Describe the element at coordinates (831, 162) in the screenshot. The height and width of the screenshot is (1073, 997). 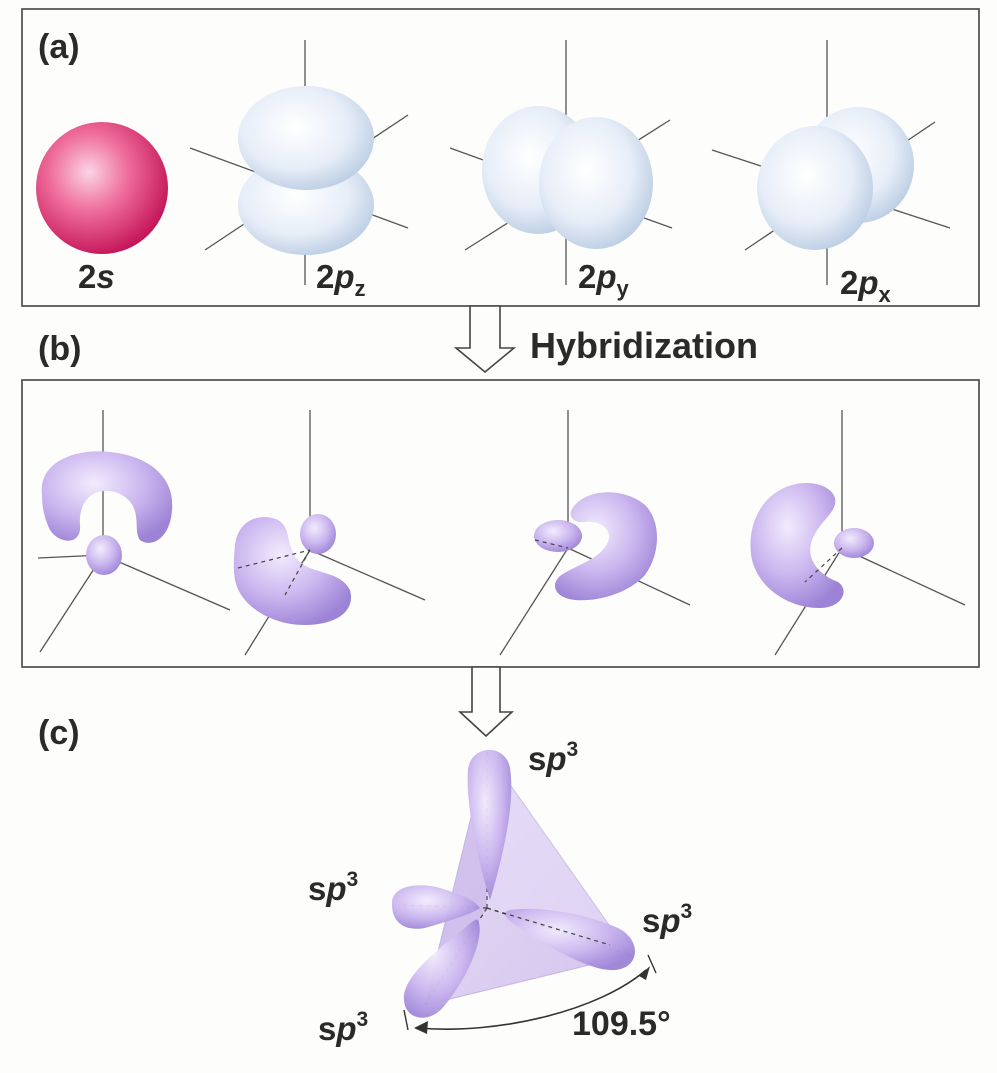
I see `orbital-2px` at that location.